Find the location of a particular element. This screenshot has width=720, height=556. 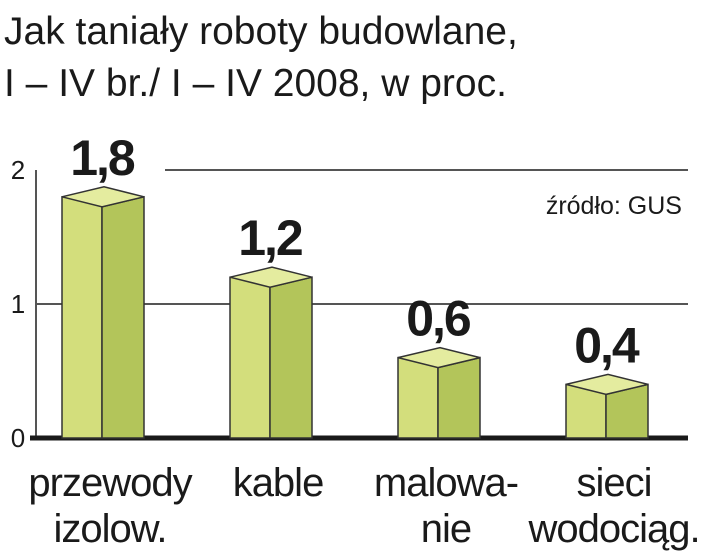

value-label: 1,8 is located at coordinates (102, 158).